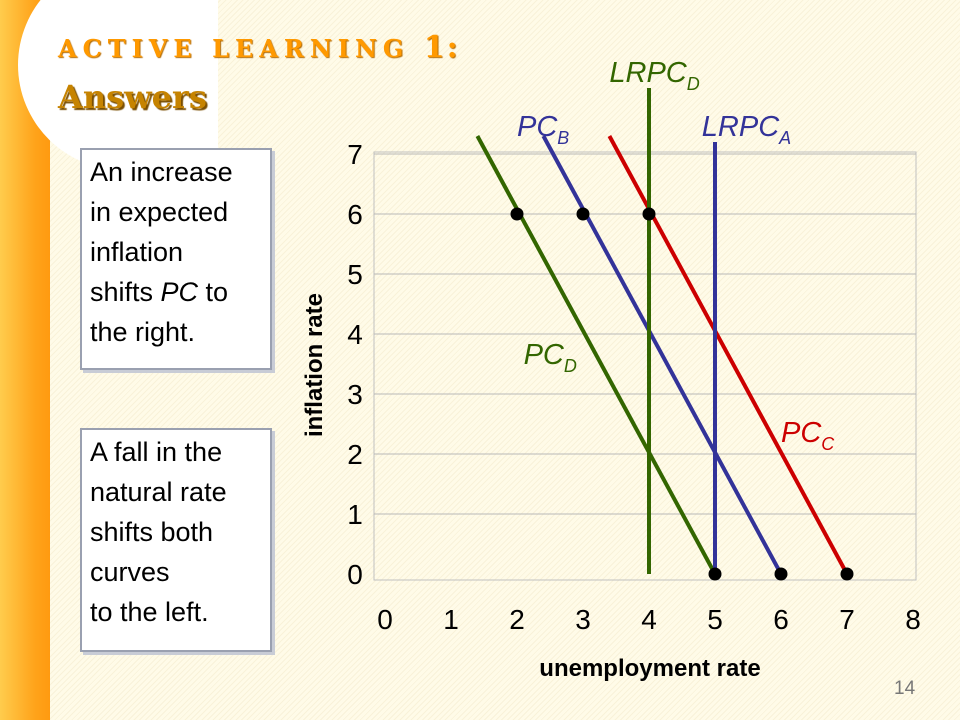 Image resolution: width=960 pixels, height=720 pixels. I want to click on x-tick-label: 3, so click(583, 619).